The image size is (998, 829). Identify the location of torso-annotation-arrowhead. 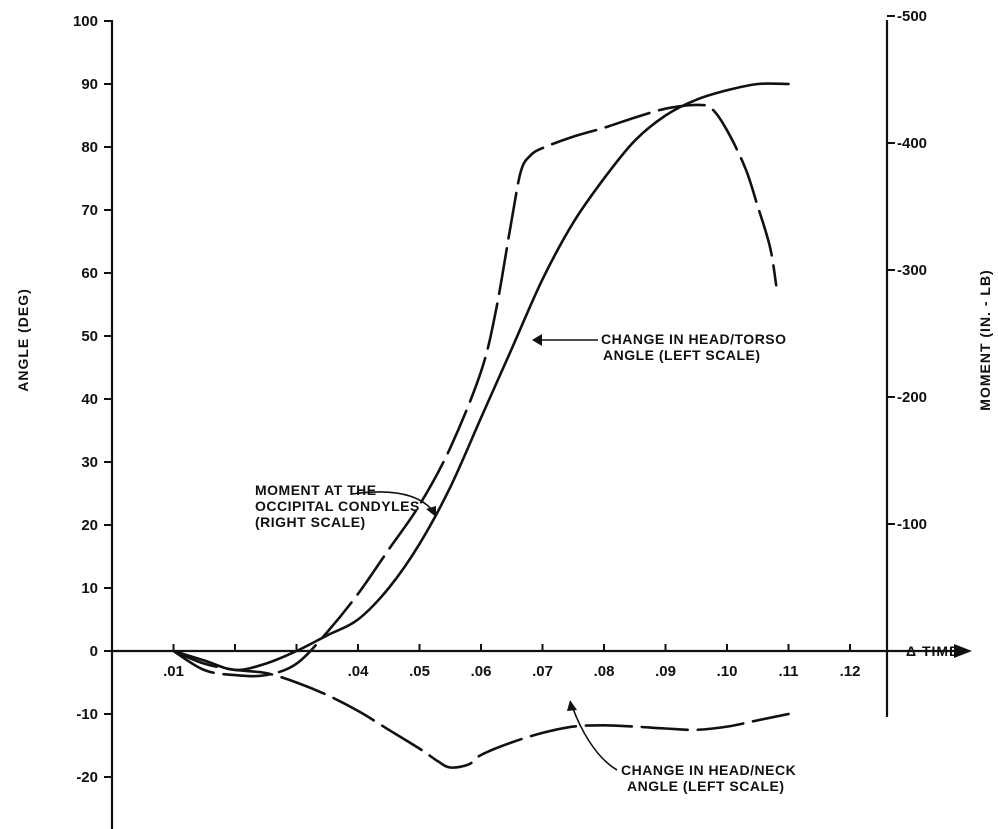
(537, 340).